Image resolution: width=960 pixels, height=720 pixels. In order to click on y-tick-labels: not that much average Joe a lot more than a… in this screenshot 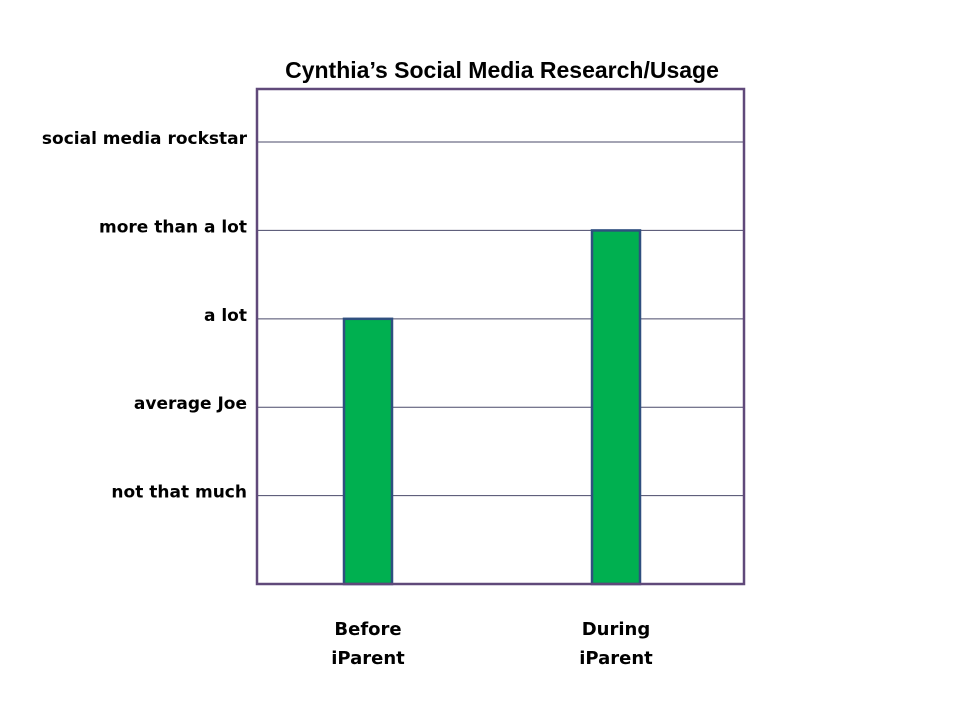, I will do `click(145, 316)`.